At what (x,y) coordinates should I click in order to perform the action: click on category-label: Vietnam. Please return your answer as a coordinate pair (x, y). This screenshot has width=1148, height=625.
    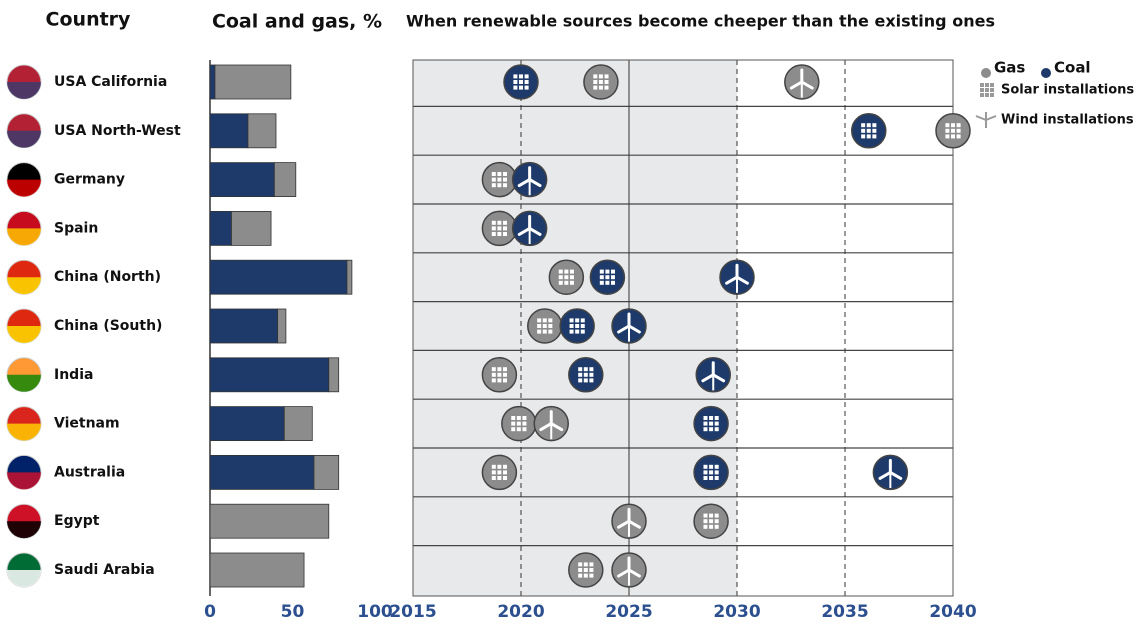
    Looking at the image, I should click on (87, 424).